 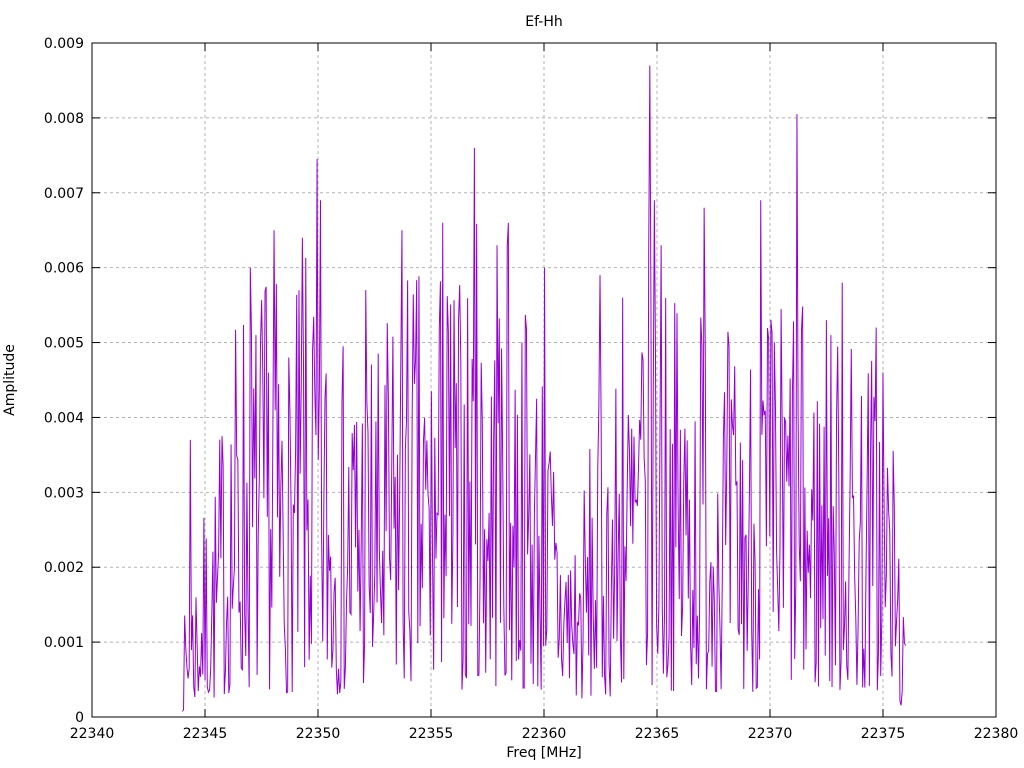 What do you see at coordinates (92, 734) in the screenshot?
I see `x-tick-label: 22340` at bounding box center [92, 734].